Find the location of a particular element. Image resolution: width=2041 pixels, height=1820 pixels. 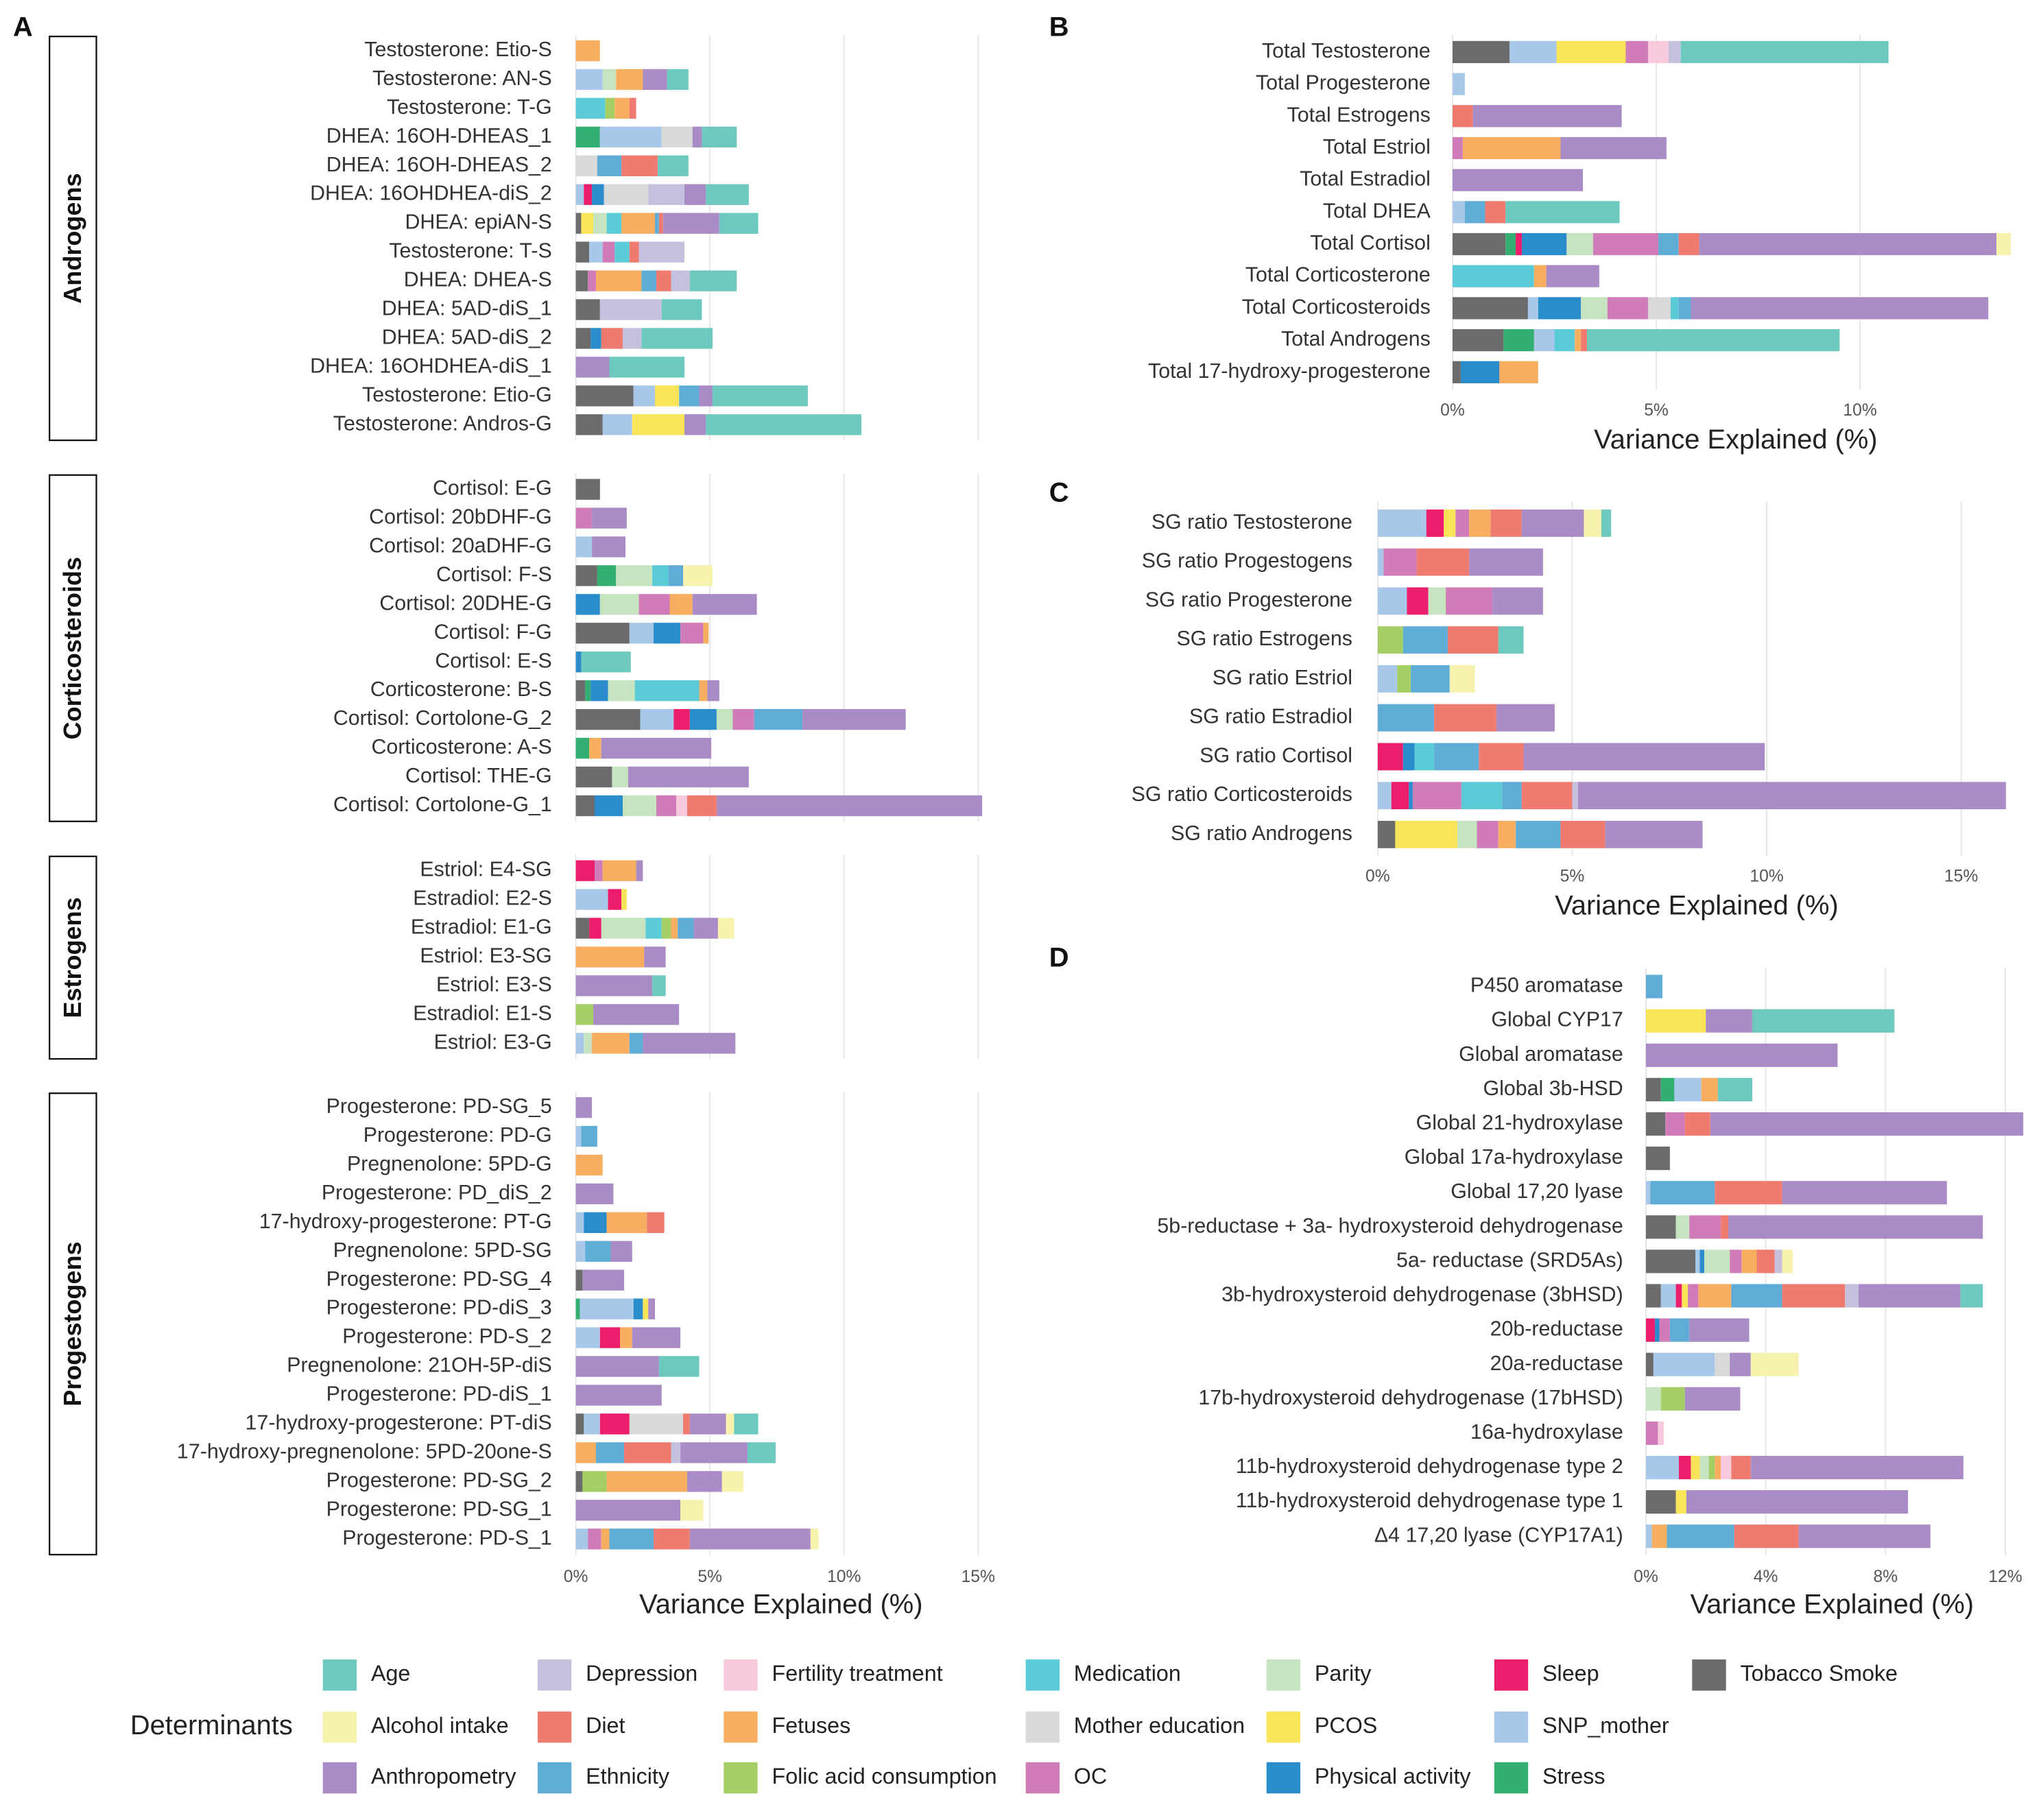

legend-label: Age is located at coordinates (390, 1673).